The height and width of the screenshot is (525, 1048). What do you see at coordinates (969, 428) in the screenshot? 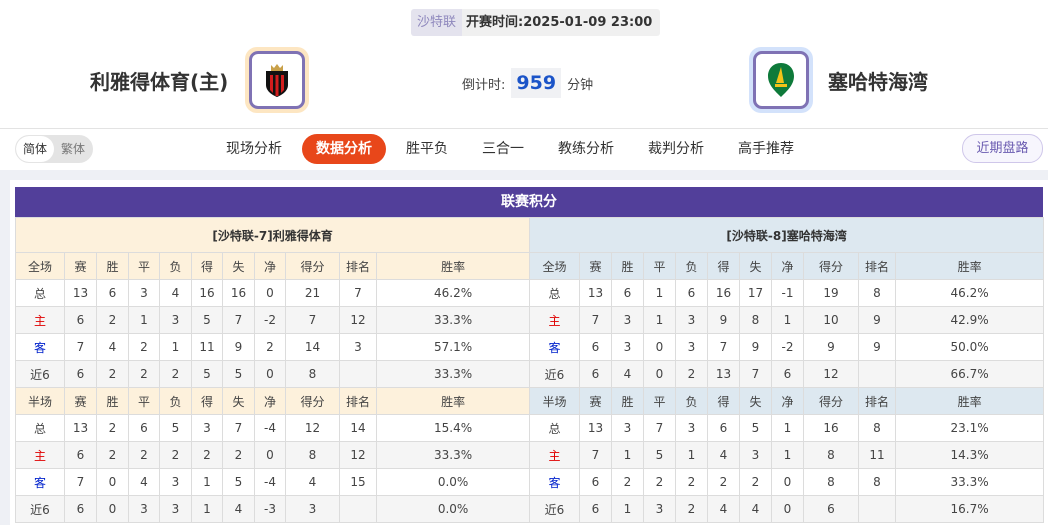
I see `cell: 23.1%` at bounding box center [969, 428].